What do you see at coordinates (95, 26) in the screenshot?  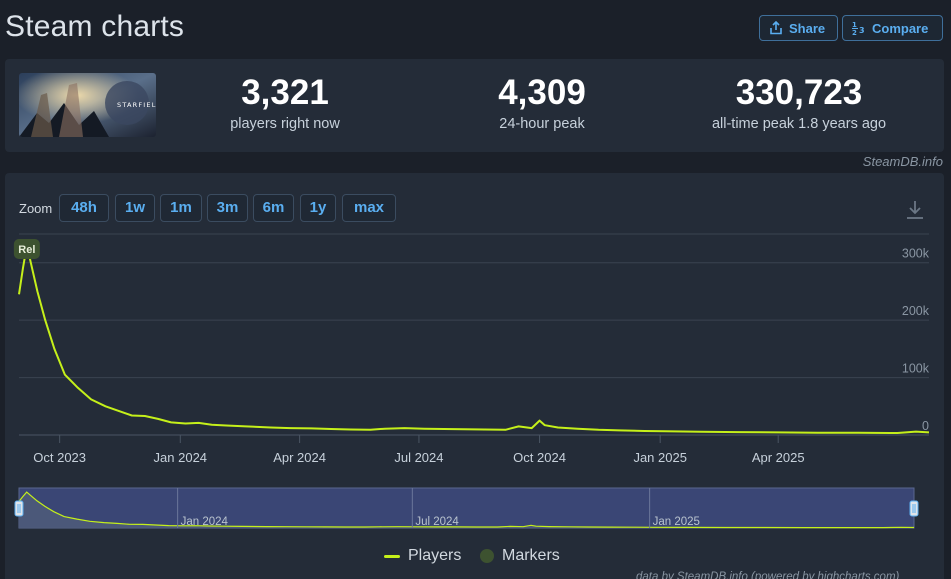 I see `page-title: Steam charts` at bounding box center [95, 26].